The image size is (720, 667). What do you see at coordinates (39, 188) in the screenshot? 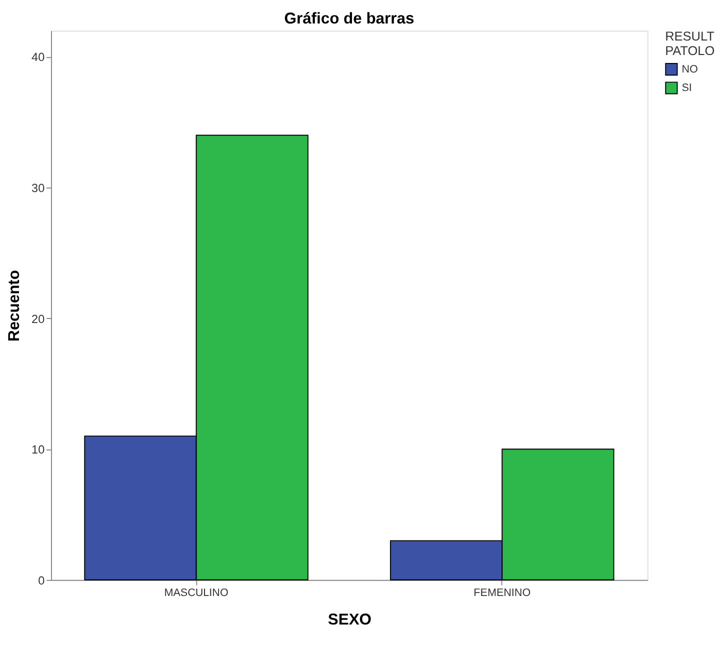
I see `y-tick-label: 30` at bounding box center [39, 188].